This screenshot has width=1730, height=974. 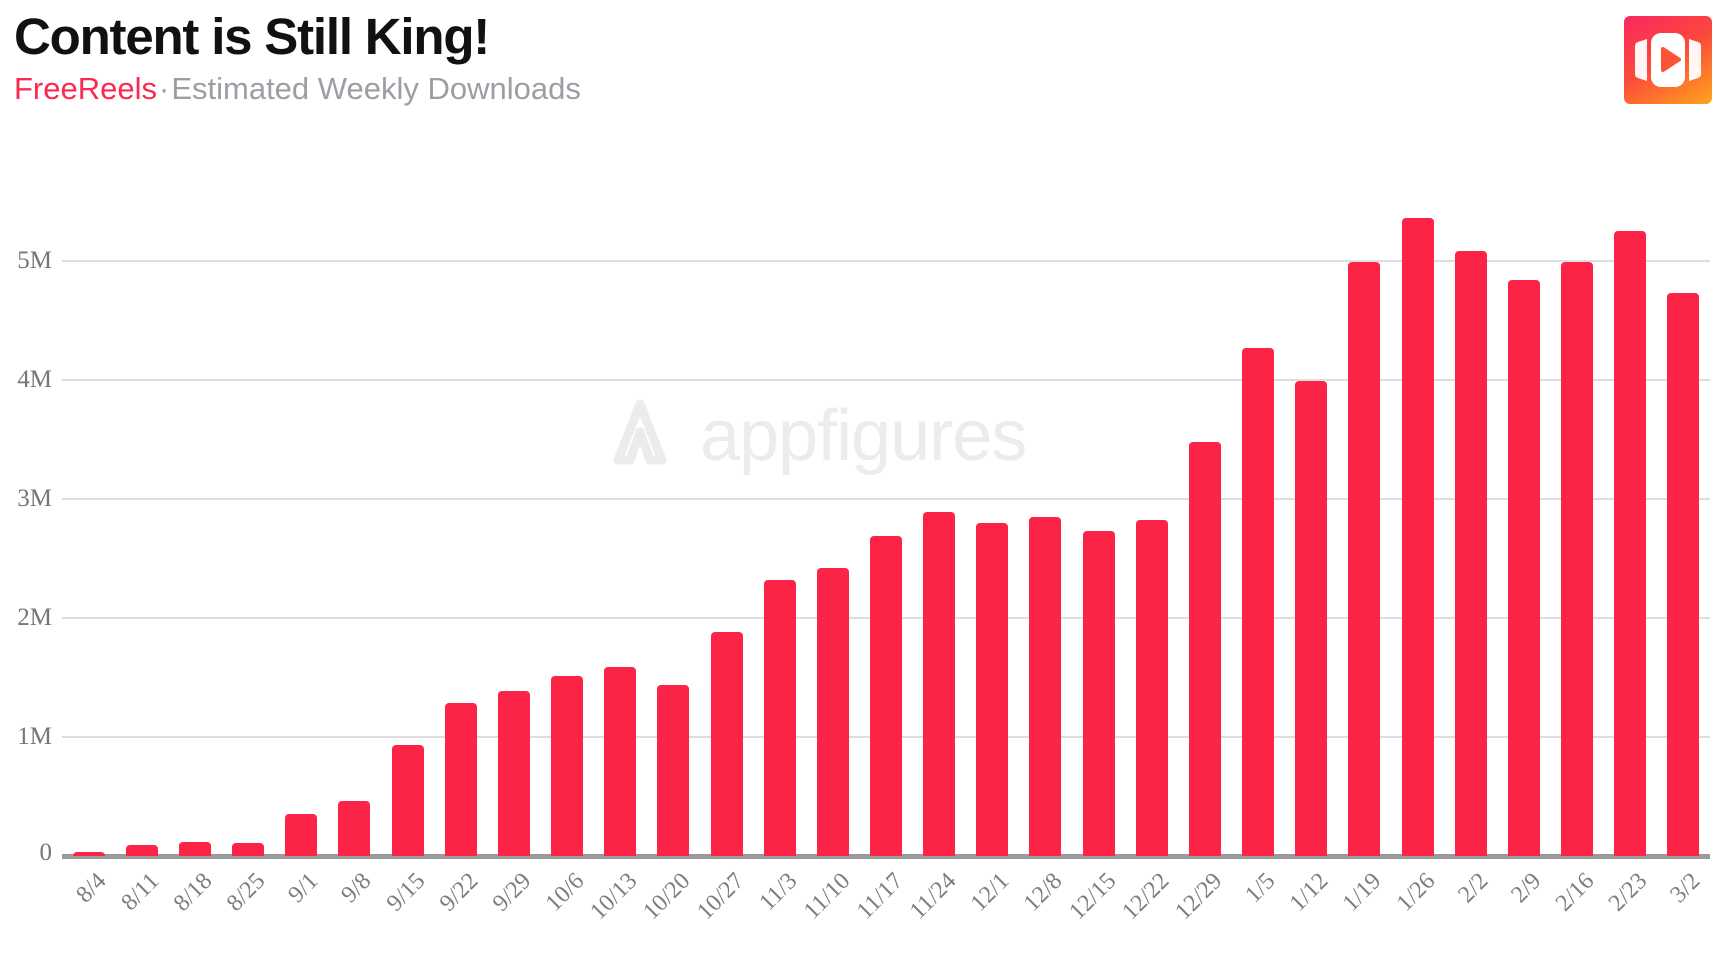 I want to click on y-tick-label-4m: 4M, so click(x=34, y=379).